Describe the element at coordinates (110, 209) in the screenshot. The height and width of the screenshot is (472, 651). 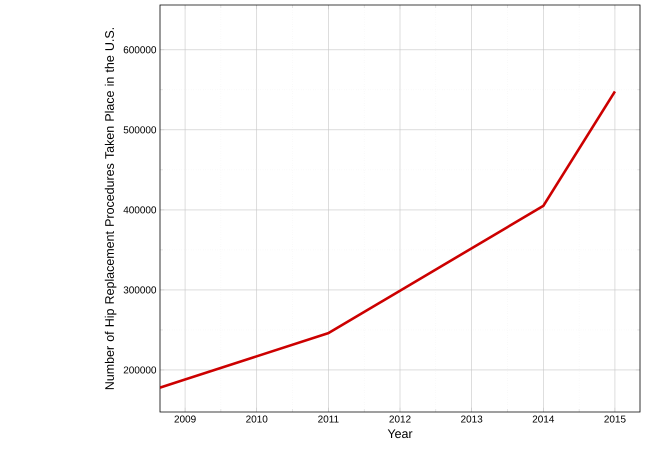
I see `y-axis-title: Number of Hip Replacement Procedures Taken Place in the U.S.` at that location.